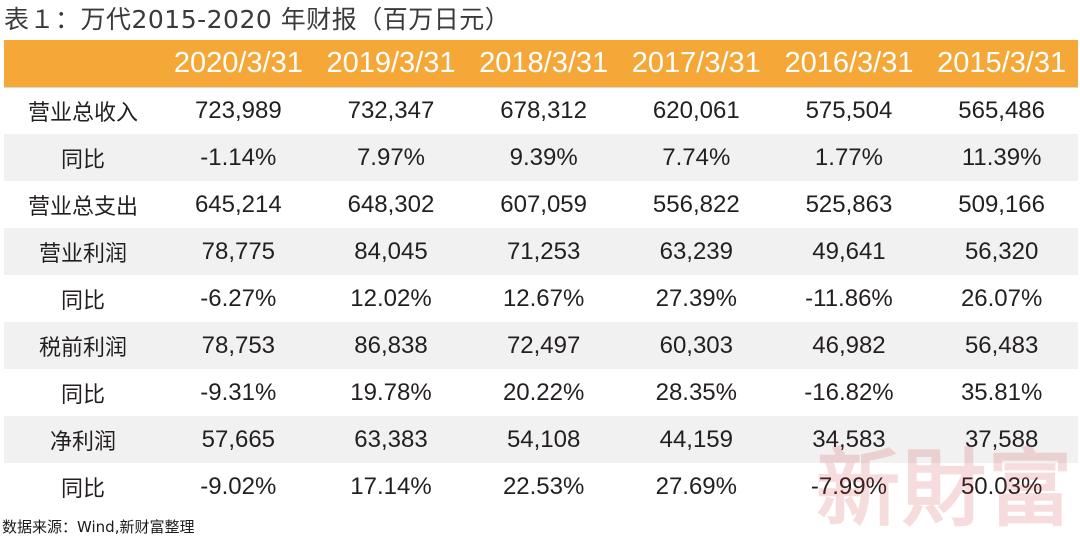 The image size is (1080, 538). I want to click on table-cell: 26.07%, so click(1001, 298).